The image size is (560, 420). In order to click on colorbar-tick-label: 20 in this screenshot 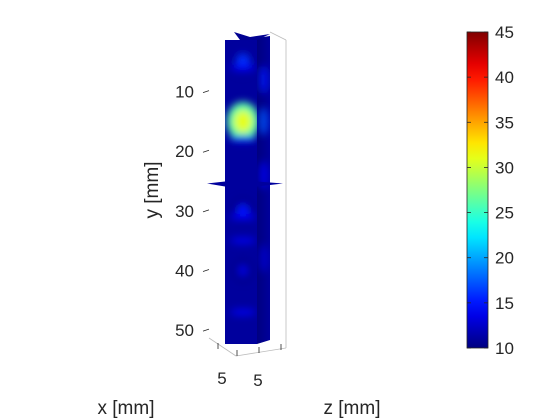, I will do `click(504, 258)`.